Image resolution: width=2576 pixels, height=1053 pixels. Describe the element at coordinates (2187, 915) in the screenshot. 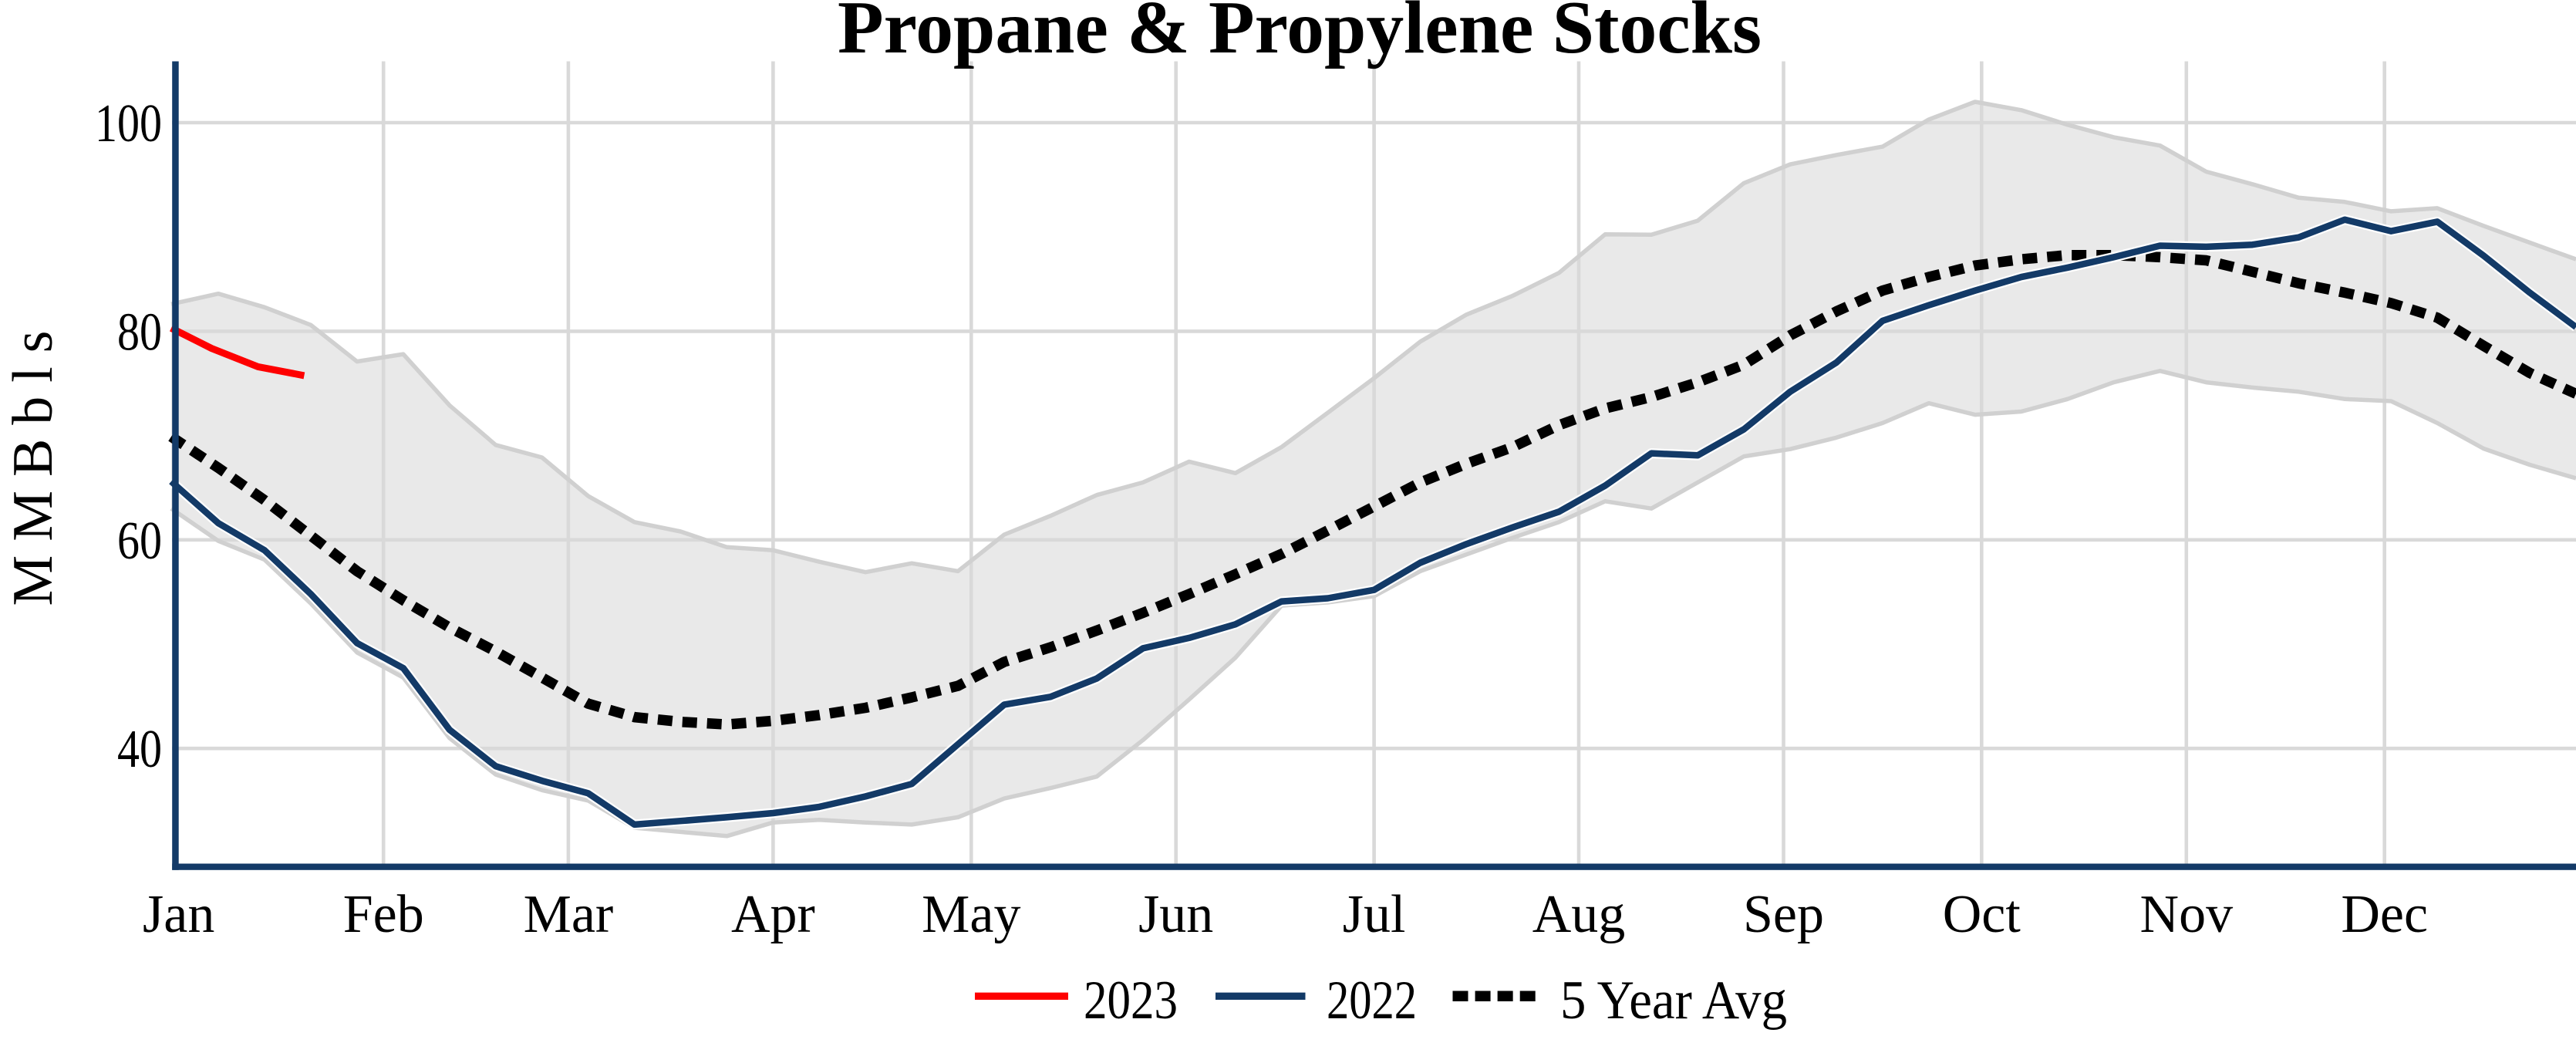

I see `svg-text: Nov` at that location.